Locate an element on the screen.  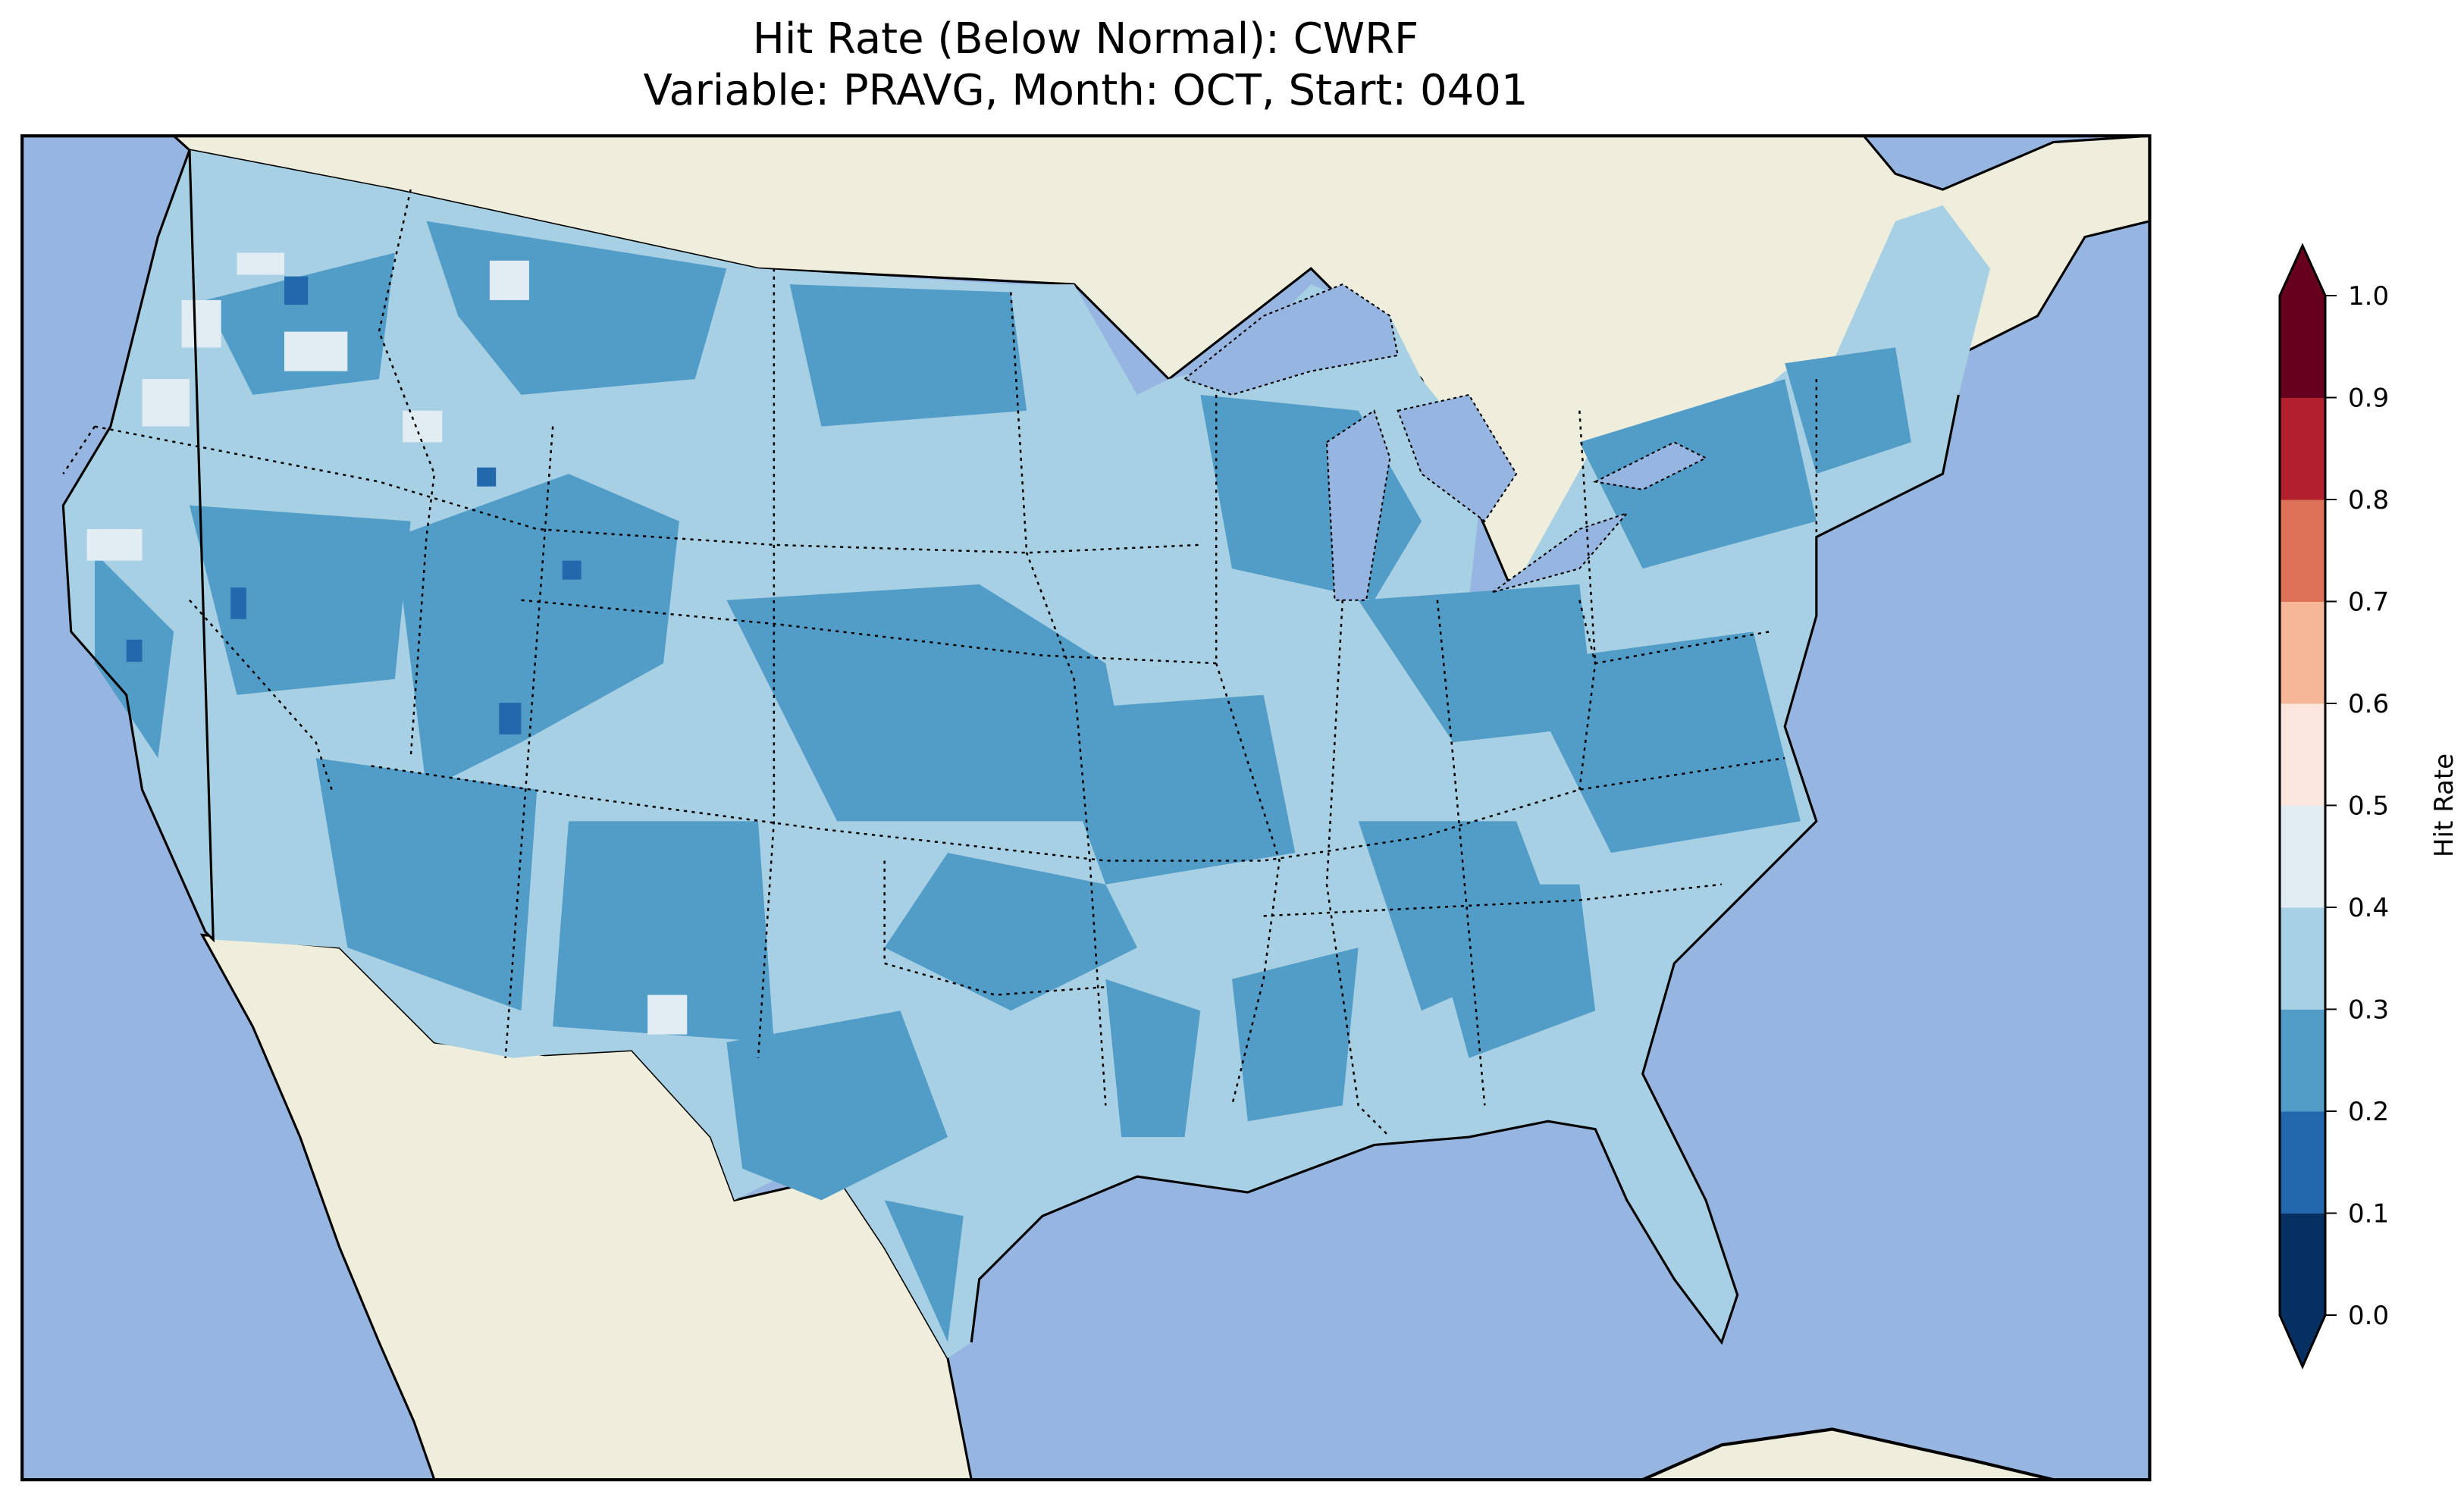
us-outline is located at coordinates (138, 546).